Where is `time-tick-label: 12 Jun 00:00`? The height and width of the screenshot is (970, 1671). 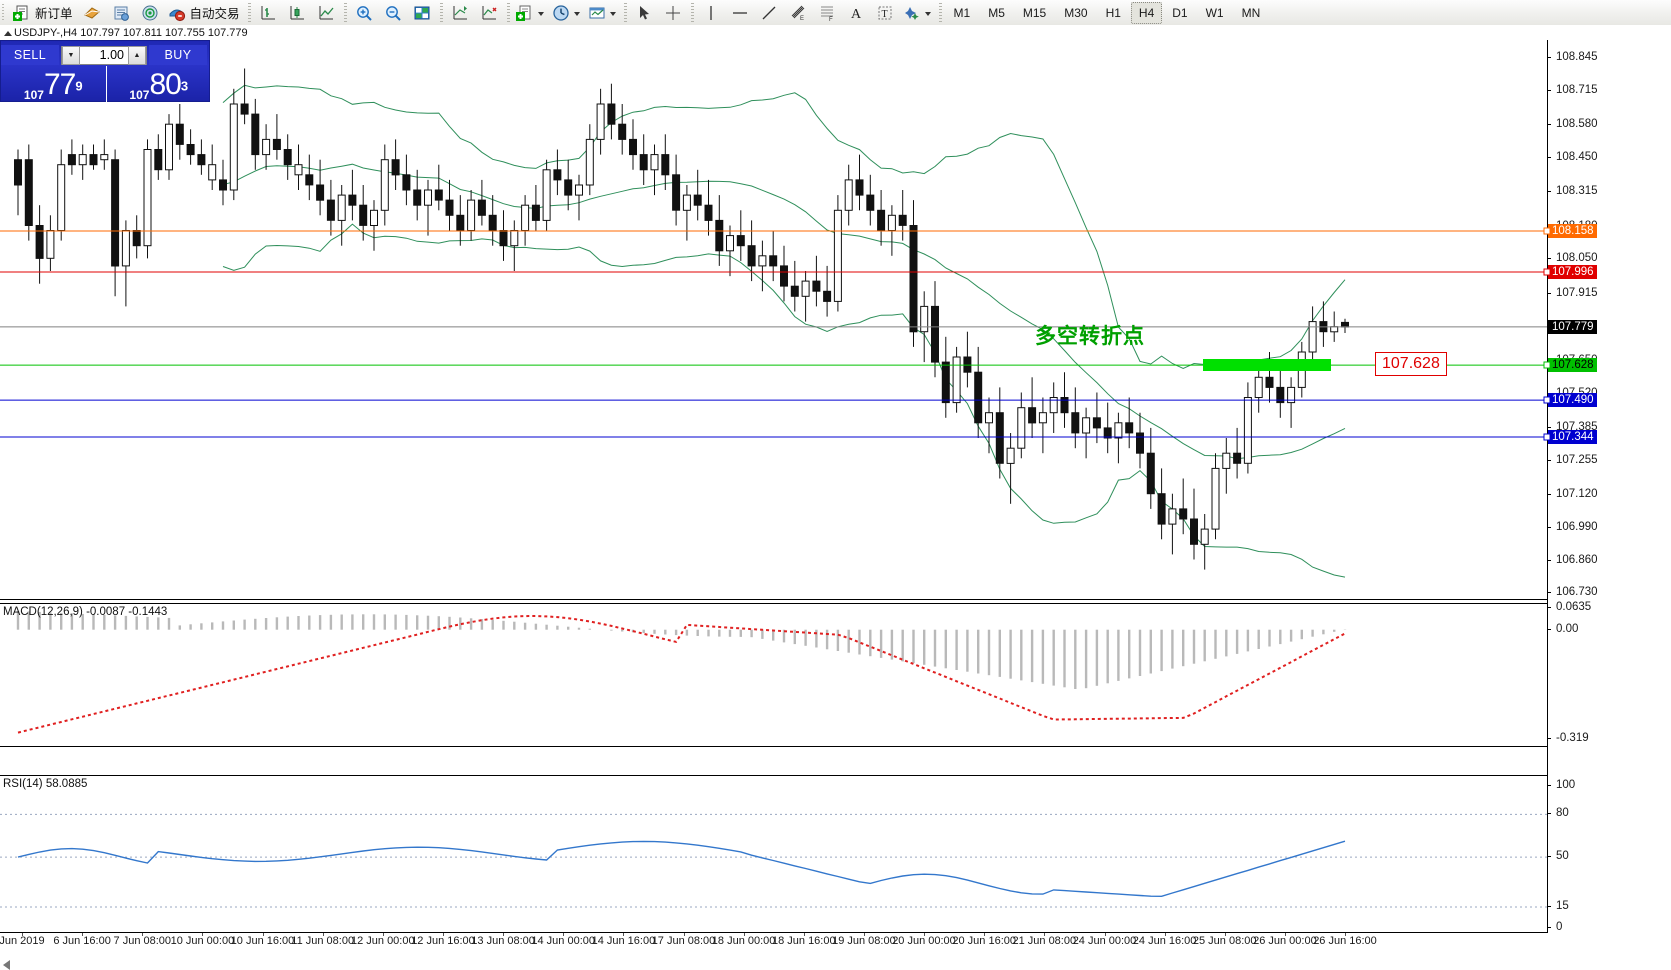
time-tick-label: 12 Jun 00:00 is located at coordinates (382, 941).